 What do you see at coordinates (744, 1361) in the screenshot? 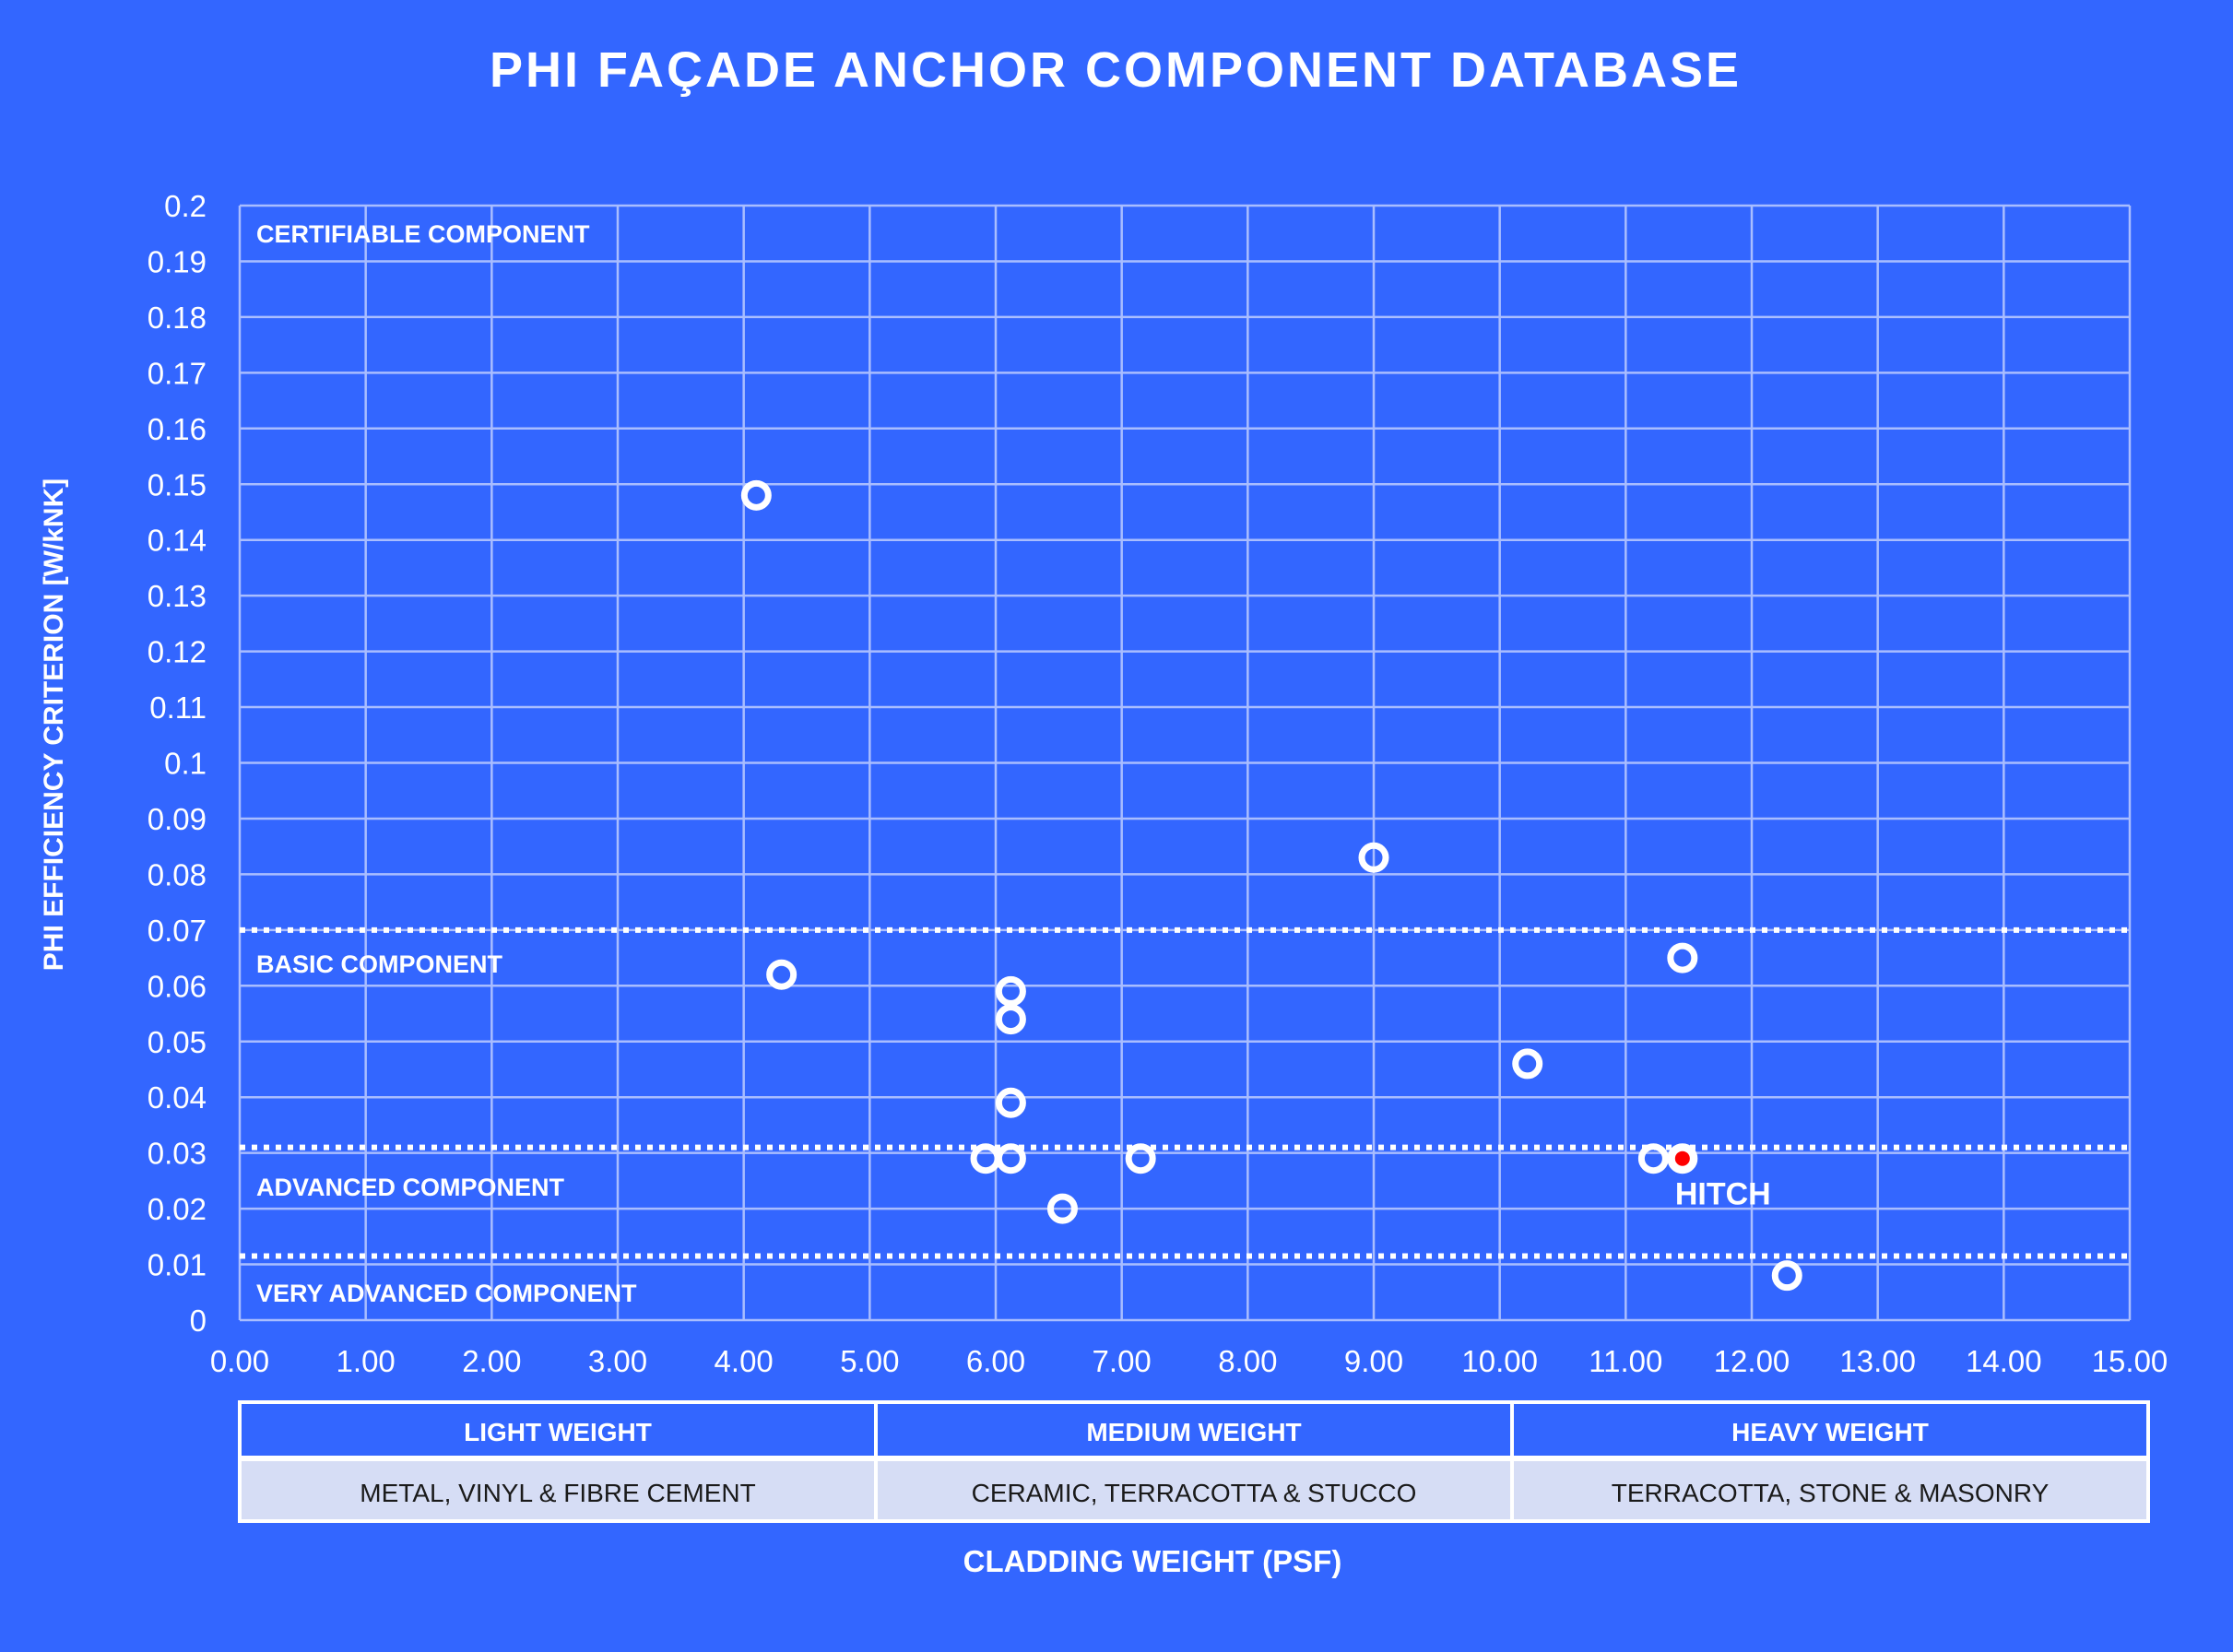
I see `x-tick-label: 4.00` at bounding box center [744, 1361].